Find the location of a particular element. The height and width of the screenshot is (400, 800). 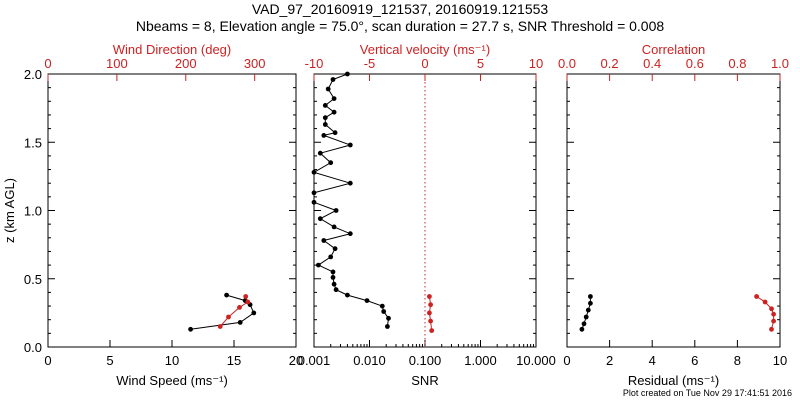

y-tick-label: 2.0 is located at coordinates (33, 74).